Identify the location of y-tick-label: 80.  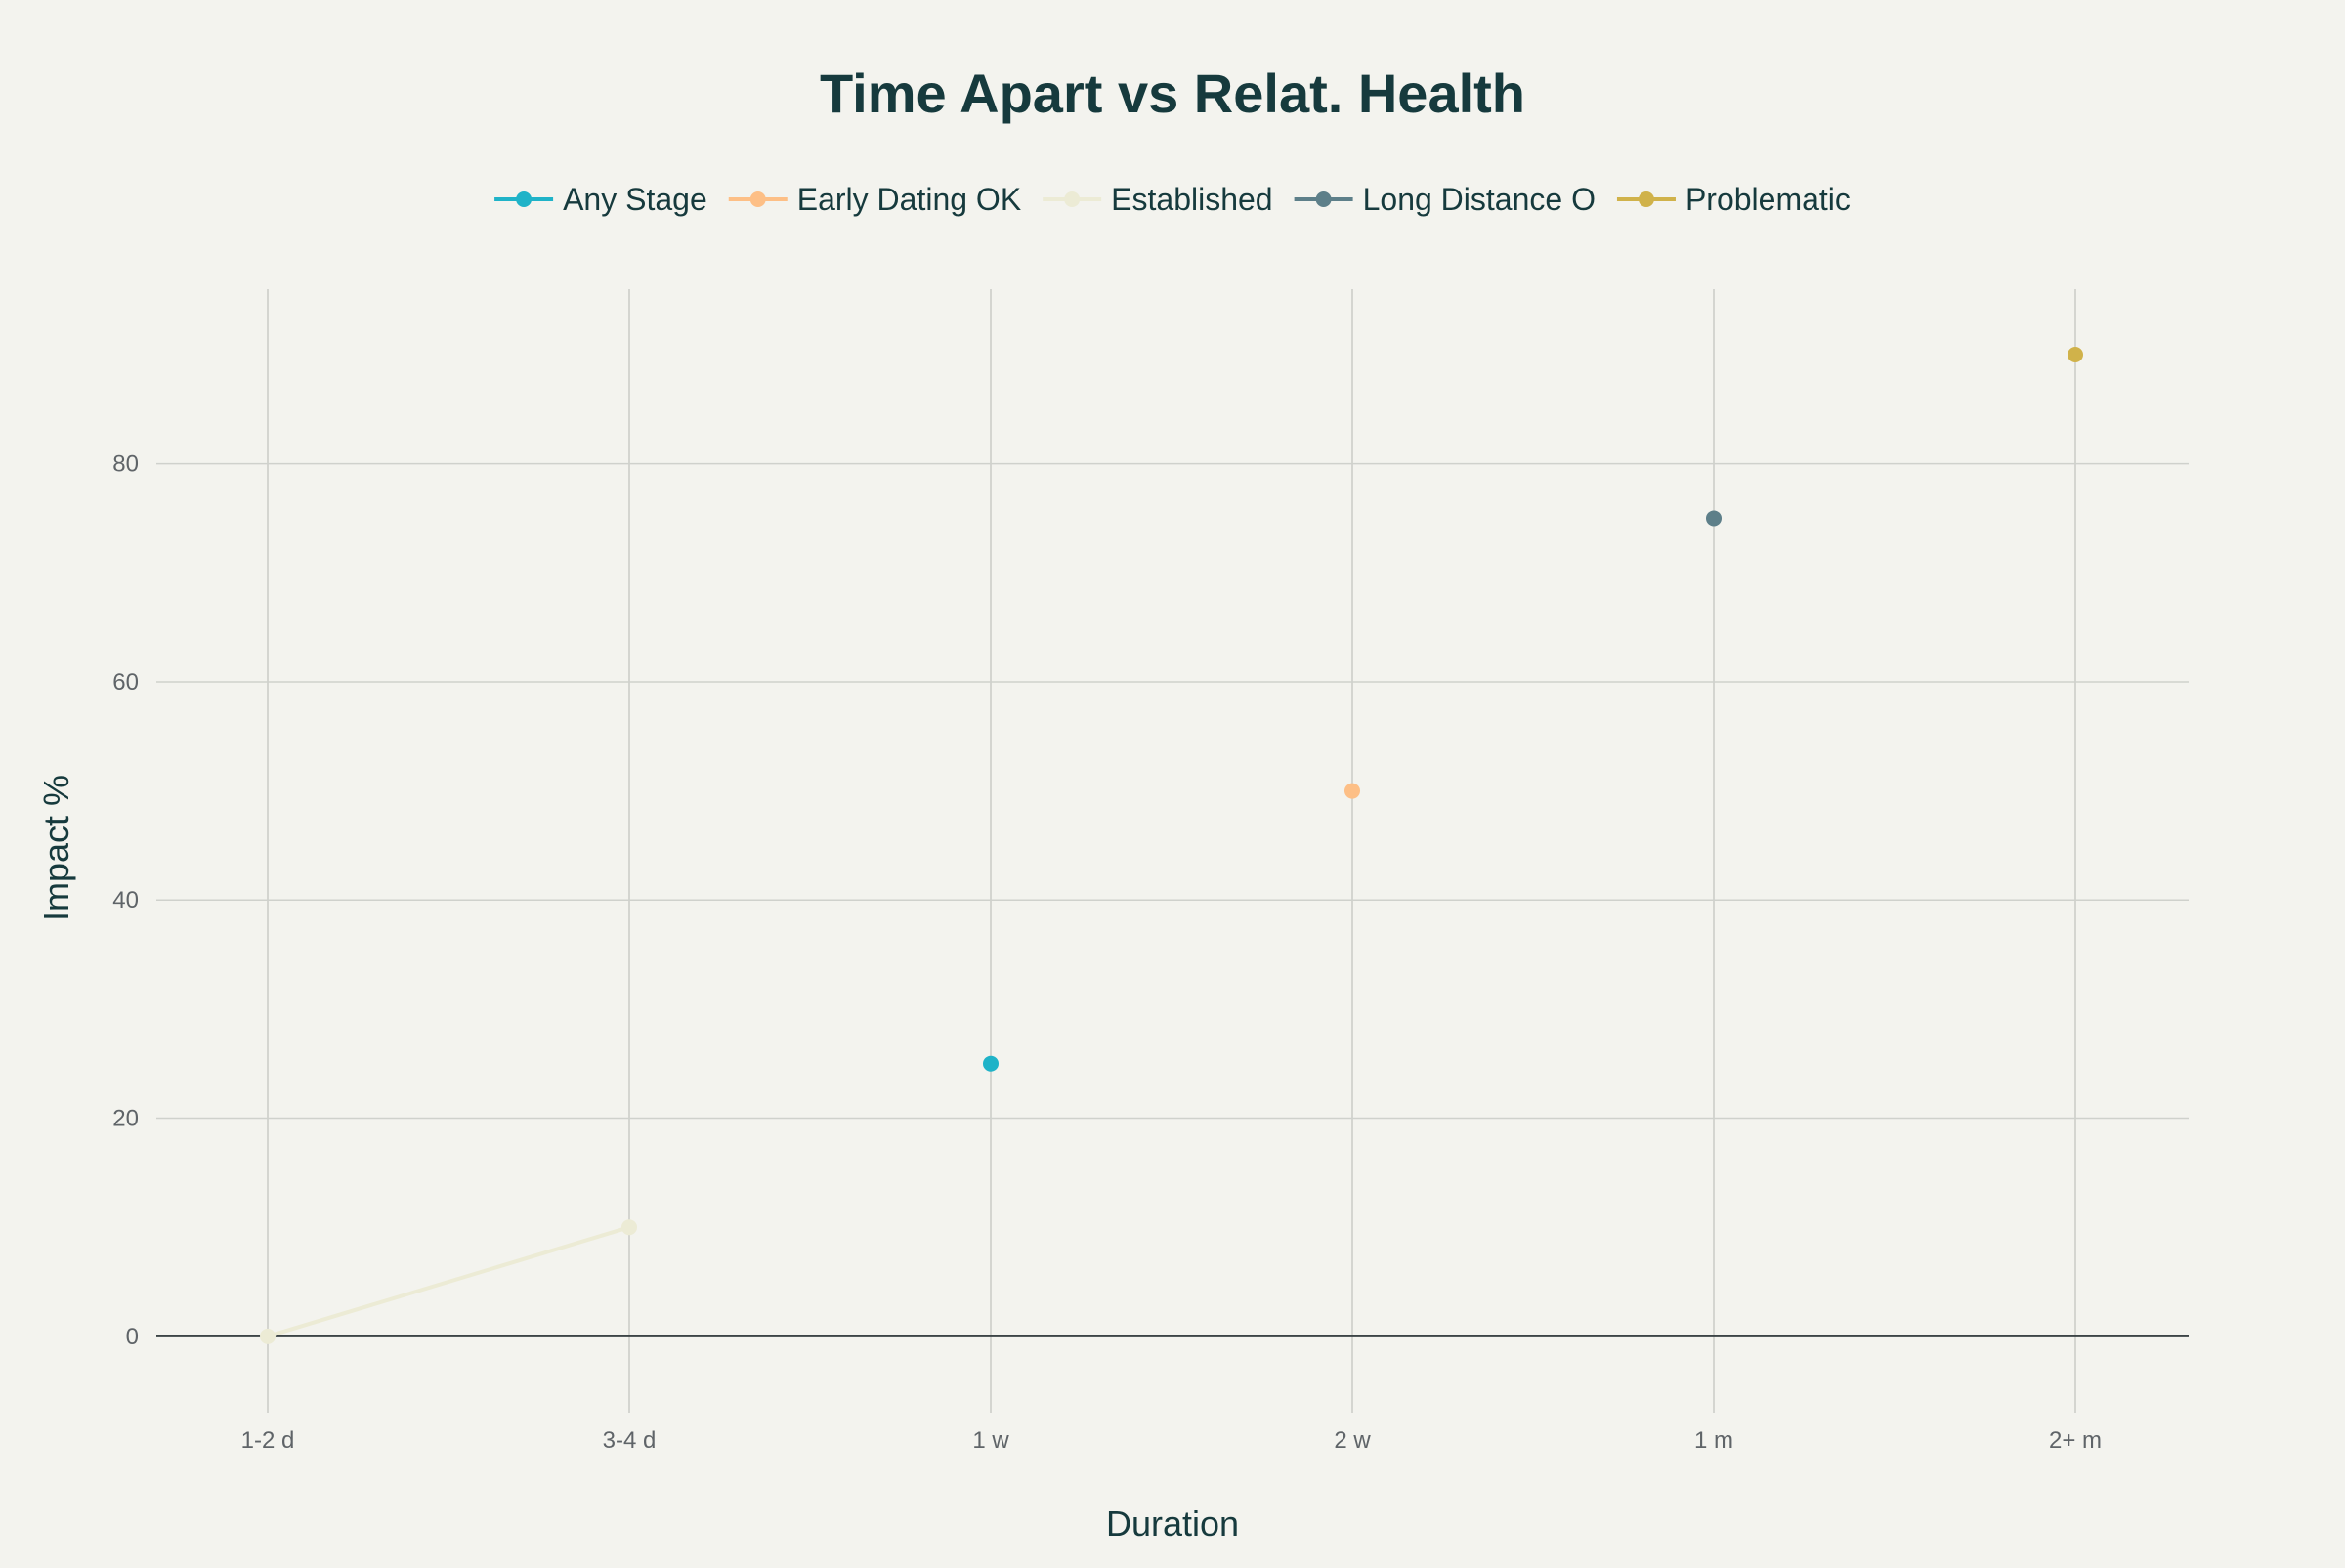
(125, 464).